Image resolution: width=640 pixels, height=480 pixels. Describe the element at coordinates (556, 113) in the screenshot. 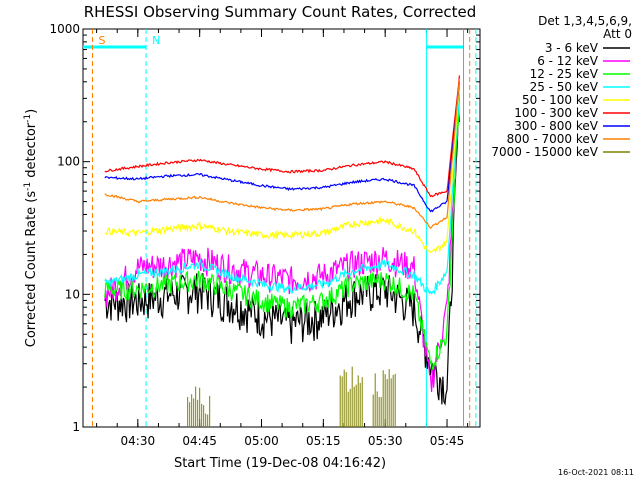

I see `legend-label: 100 - 300 keV` at that location.